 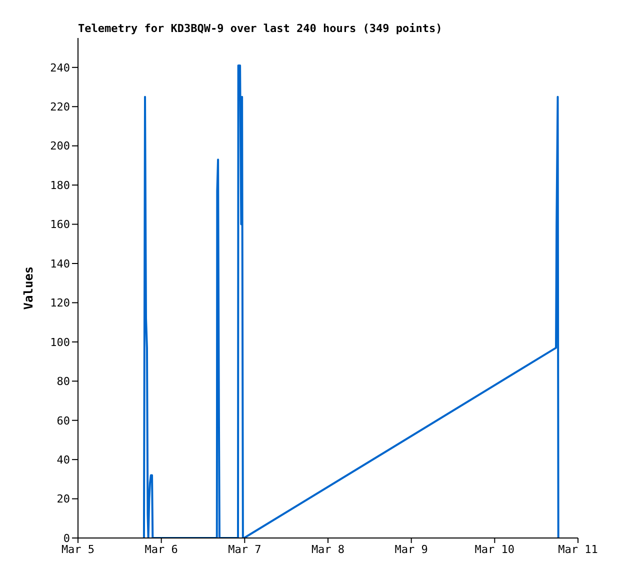 What do you see at coordinates (60, 67) in the screenshot?
I see `y-tick-label: 240` at bounding box center [60, 67].